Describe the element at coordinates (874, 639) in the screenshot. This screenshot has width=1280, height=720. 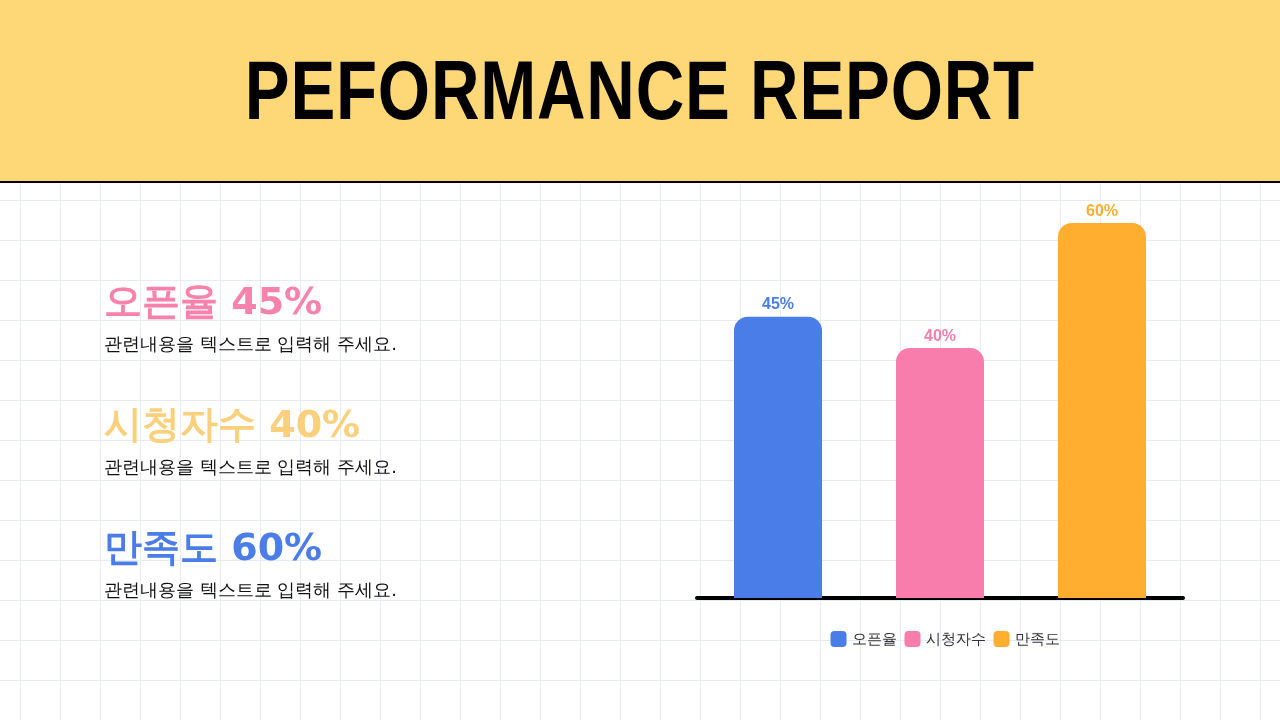
I see `legend-label: 오픈율` at that location.